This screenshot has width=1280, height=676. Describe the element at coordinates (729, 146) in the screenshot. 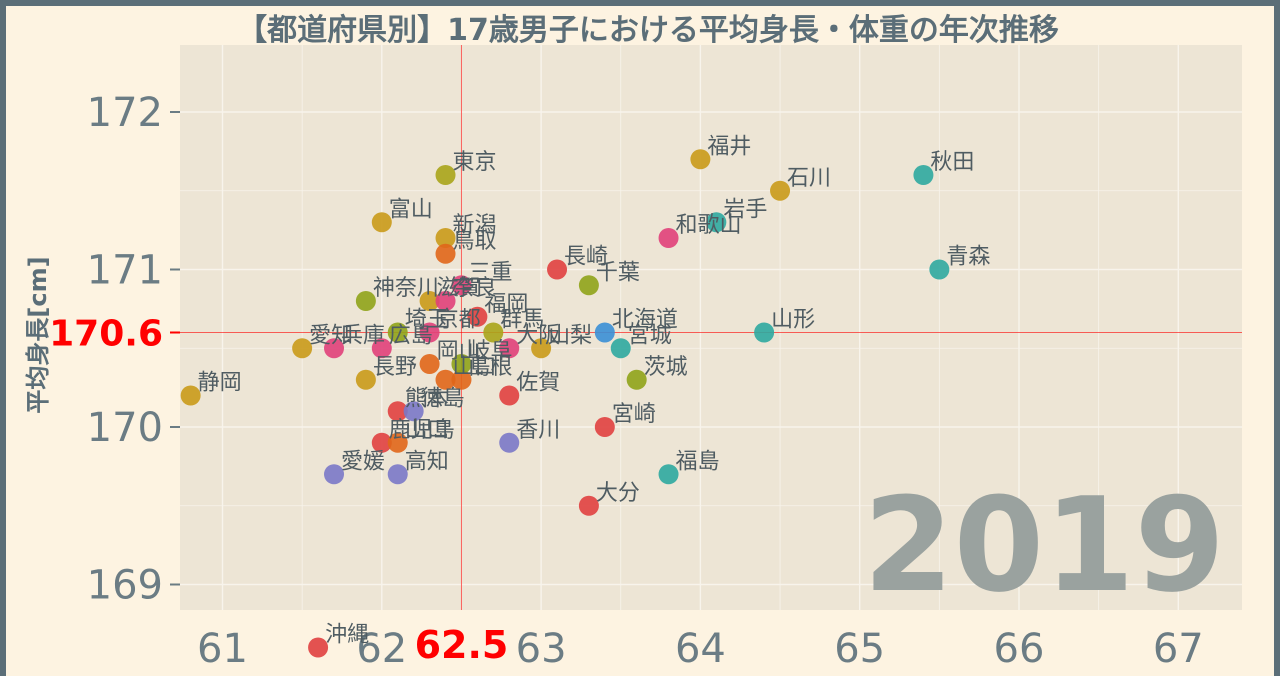

I see `point-label: 福井` at that location.